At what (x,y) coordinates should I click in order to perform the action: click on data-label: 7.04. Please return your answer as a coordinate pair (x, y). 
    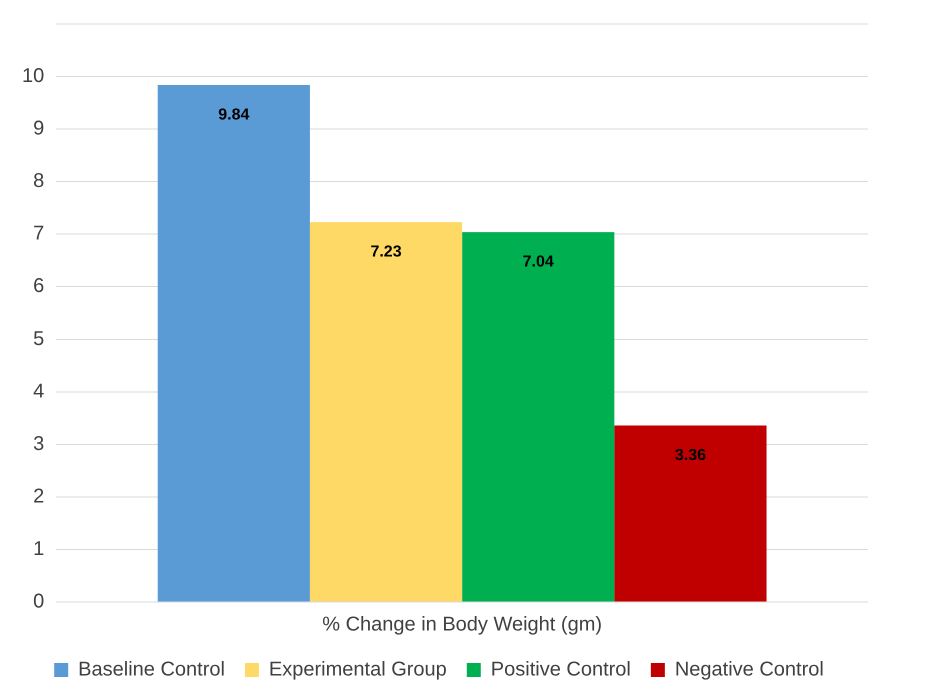
    Looking at the image, I should click on (538, 261).